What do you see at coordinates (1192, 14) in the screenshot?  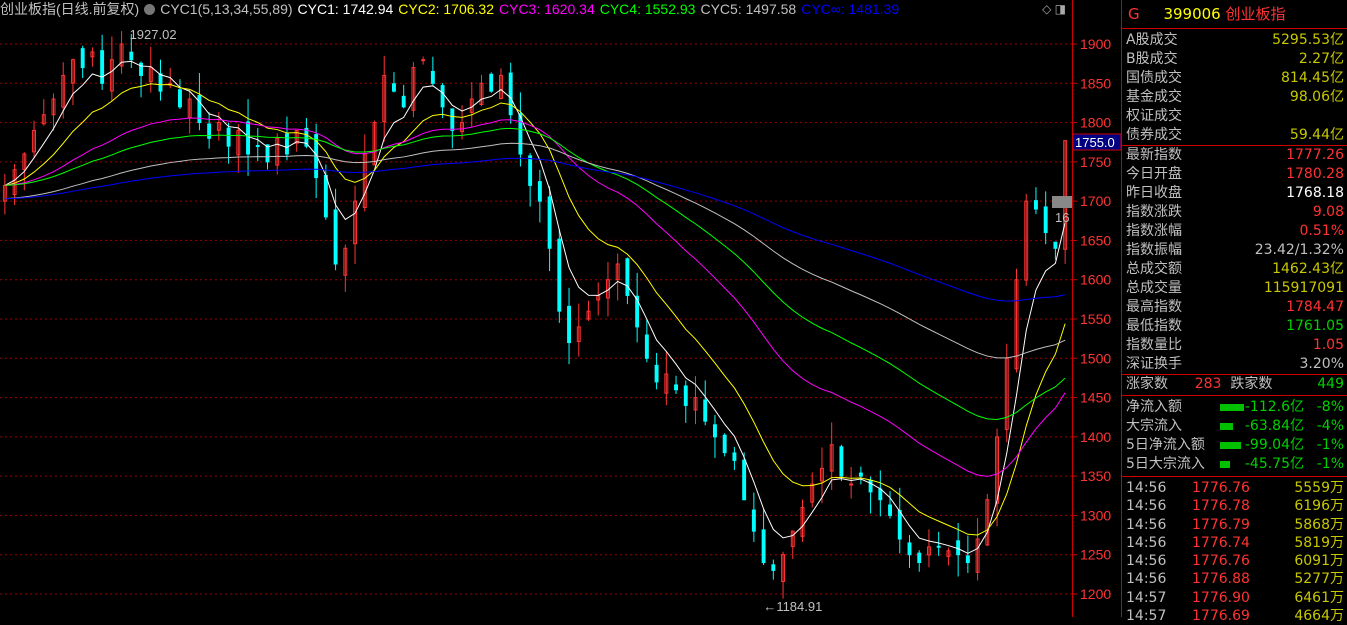 I see `index-code: 399006` at bounding box center [1192, 14].